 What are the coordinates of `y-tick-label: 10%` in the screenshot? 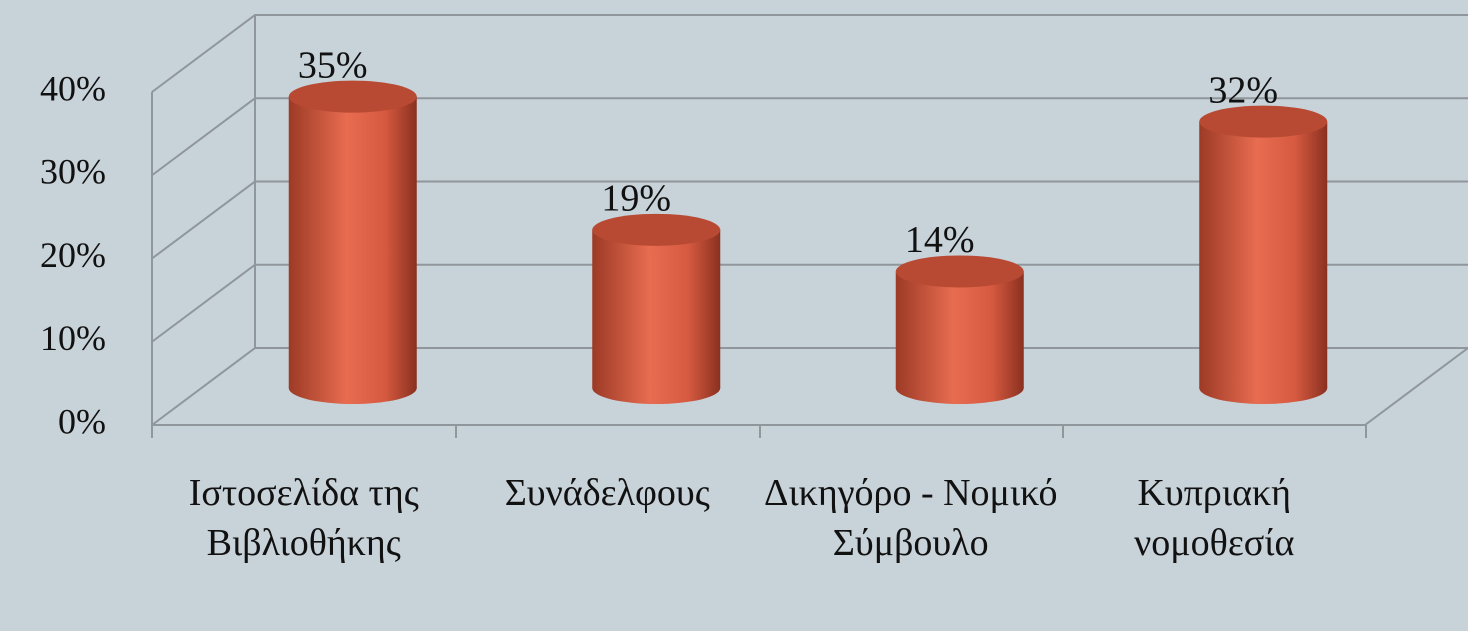 It's located at (73, 338).